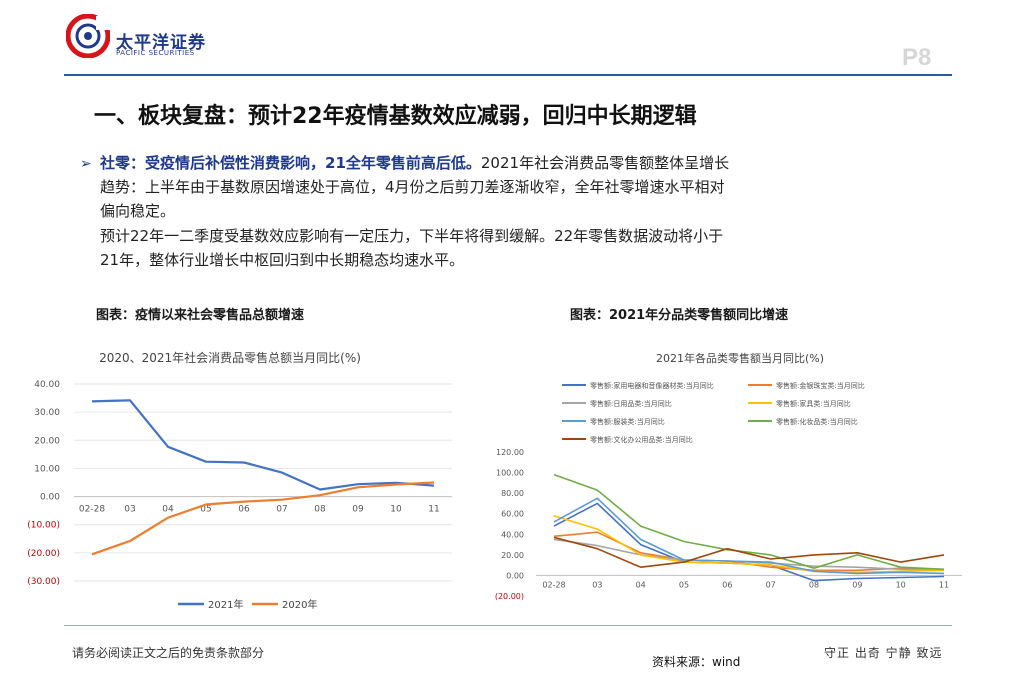 The width and height of the screenshot is (1024, 685). What do you see at coordinates (88, 36) in the screenshot?
I see `company-logo-icon` at bounding box center [88, 36].